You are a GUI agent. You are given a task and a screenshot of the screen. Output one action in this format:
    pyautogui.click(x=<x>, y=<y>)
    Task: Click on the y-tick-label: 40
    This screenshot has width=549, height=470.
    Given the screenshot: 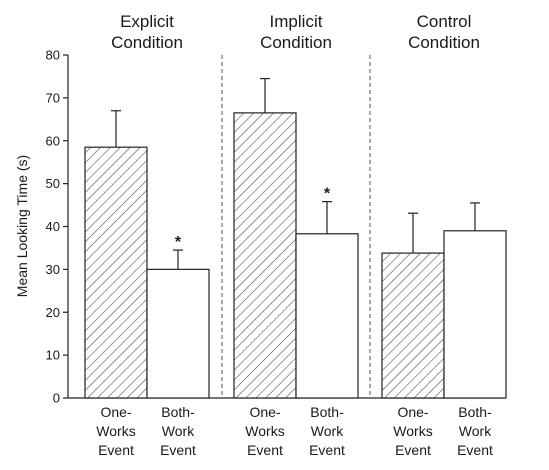 What is the action you would take?
    pyautogui.click(x=53, y=226)
    